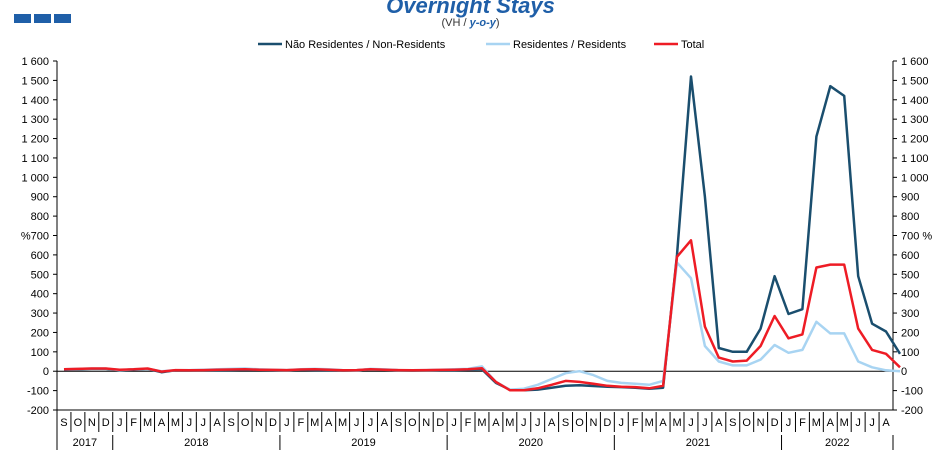 This screenshot has width=941, height=450. I want to click on y-tick-label-left: 900, so click(40, 198).